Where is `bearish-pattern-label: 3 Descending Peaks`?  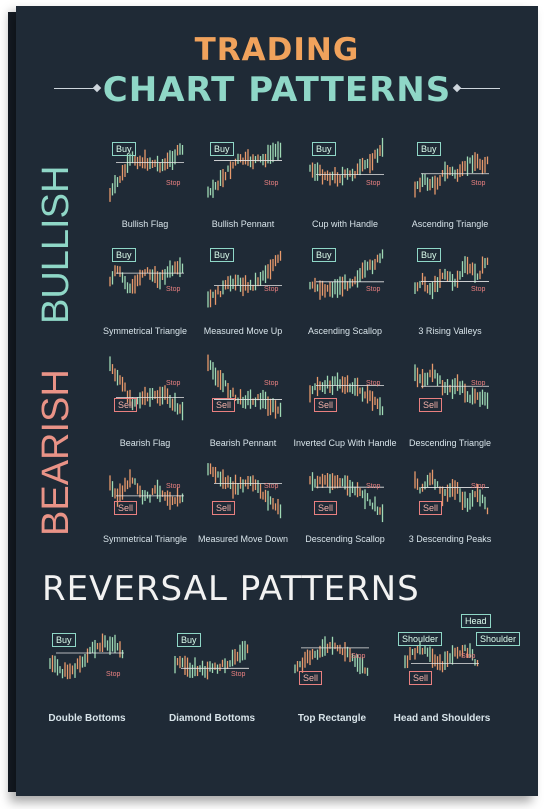
bearish-pattern-label: 3 Descending Peaks is located at coordinates (450, 539).